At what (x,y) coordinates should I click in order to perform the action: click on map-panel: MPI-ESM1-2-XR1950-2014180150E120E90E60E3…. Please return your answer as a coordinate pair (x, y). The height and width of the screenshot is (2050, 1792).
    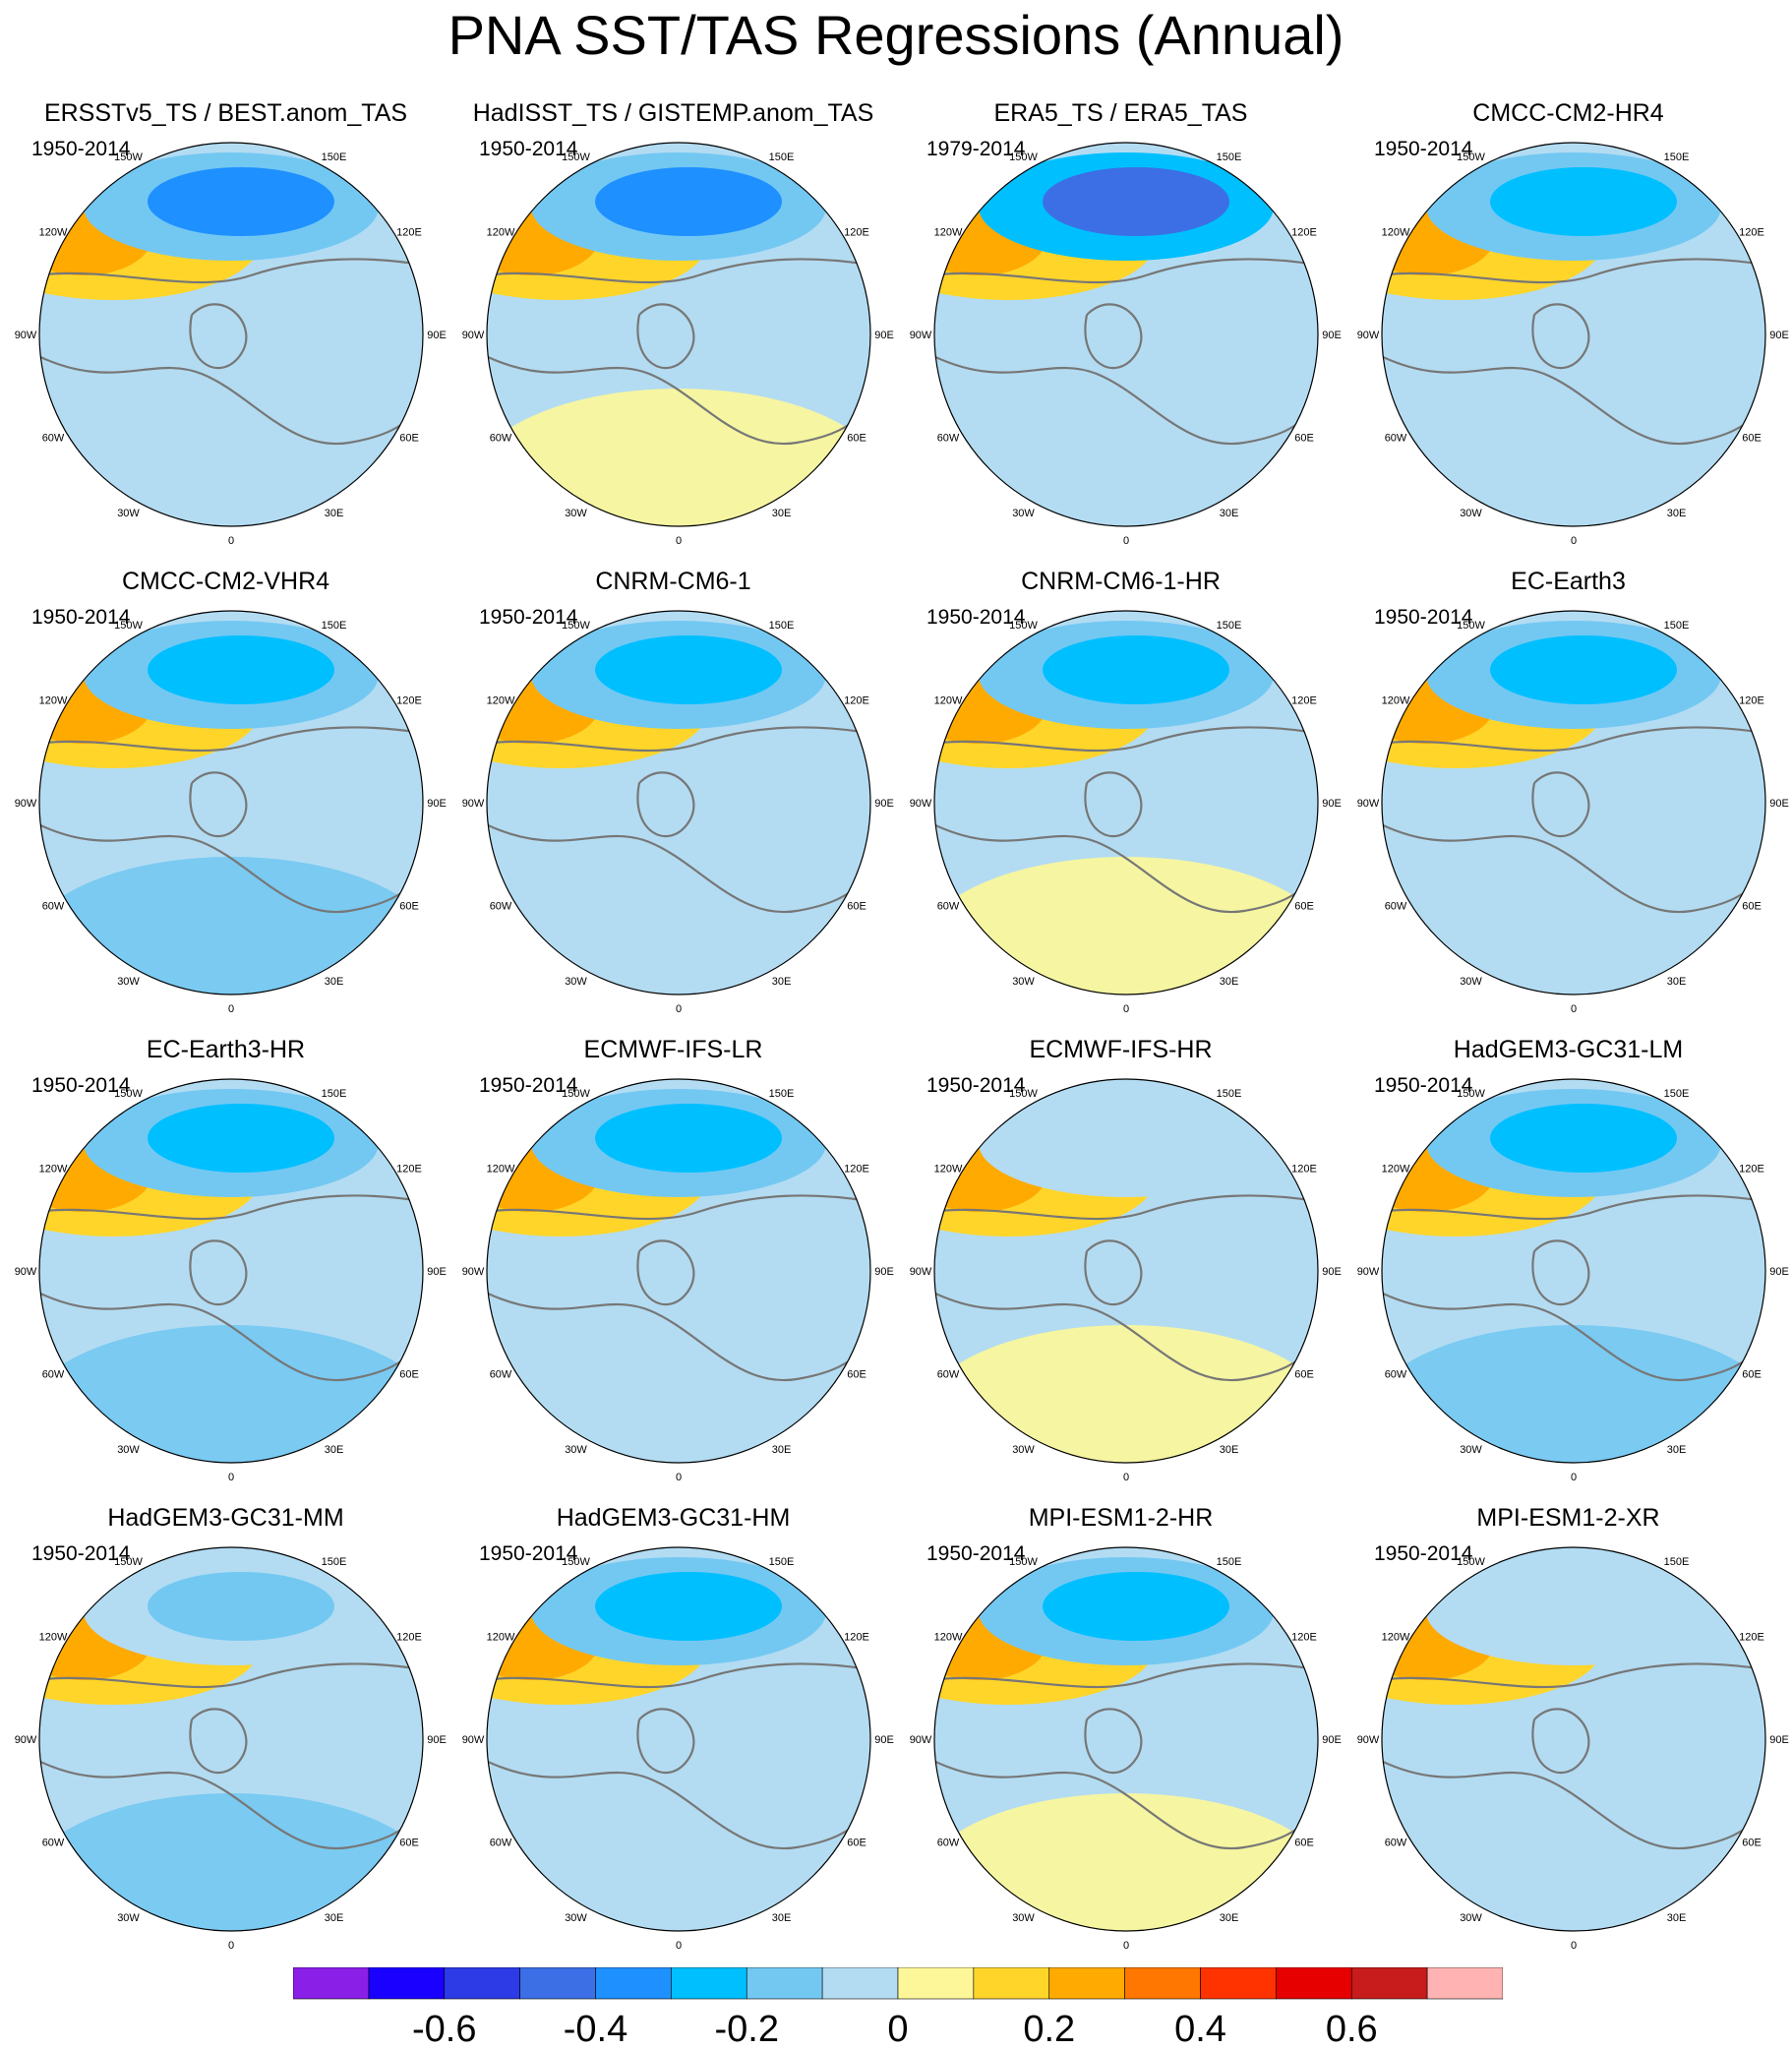
    Looking at the image, I should click on (1568, 1734).